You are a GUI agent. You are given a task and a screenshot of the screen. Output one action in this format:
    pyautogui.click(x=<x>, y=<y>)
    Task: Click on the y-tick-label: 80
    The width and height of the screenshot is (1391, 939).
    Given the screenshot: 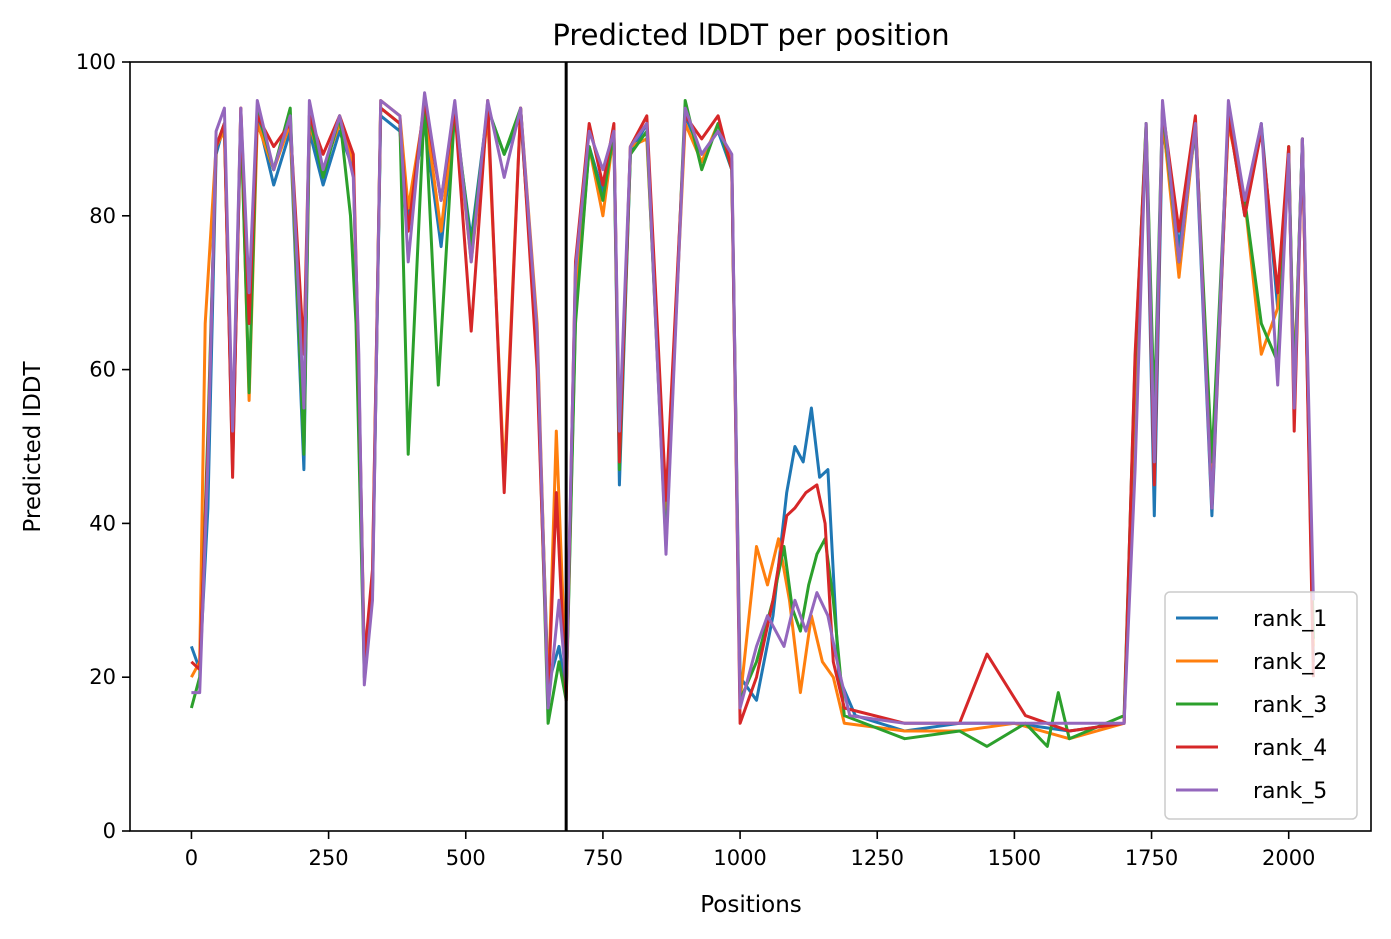 What is the action you would take?
    pyautogui.click(x=102, y=216)
    